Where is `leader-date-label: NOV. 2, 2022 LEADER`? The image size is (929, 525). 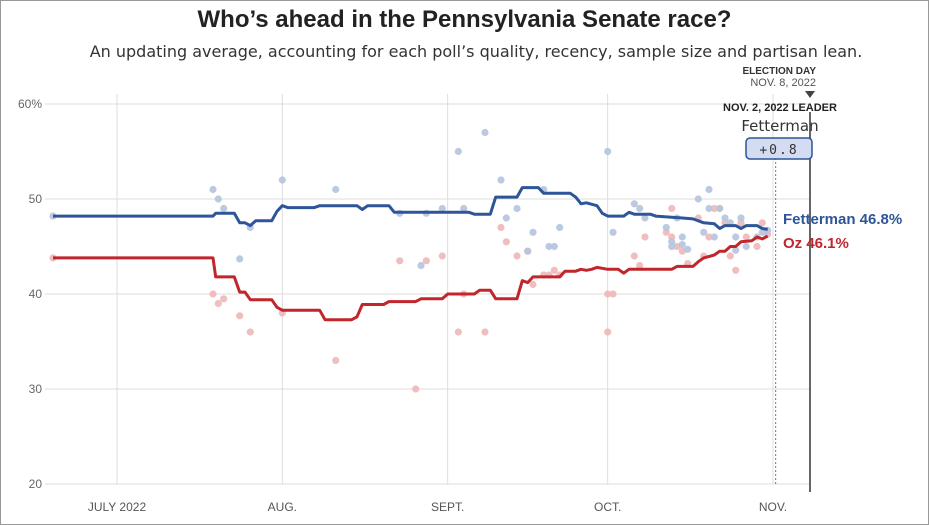 leader-date-label: NOV. 2, 2022 LEADER is located at coordinates (780, 108).